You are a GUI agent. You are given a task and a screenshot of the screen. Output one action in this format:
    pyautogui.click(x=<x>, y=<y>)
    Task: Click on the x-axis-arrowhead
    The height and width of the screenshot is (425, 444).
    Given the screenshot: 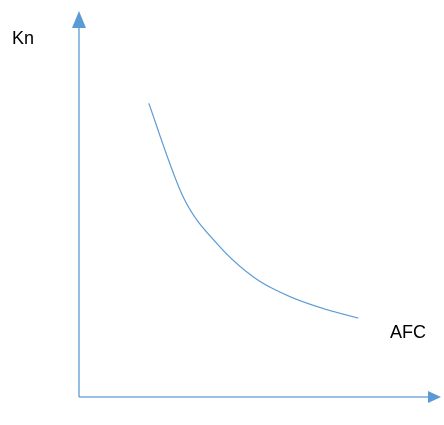 What is the action you would take?
    pyautogui.click(x=434, y=397)
    